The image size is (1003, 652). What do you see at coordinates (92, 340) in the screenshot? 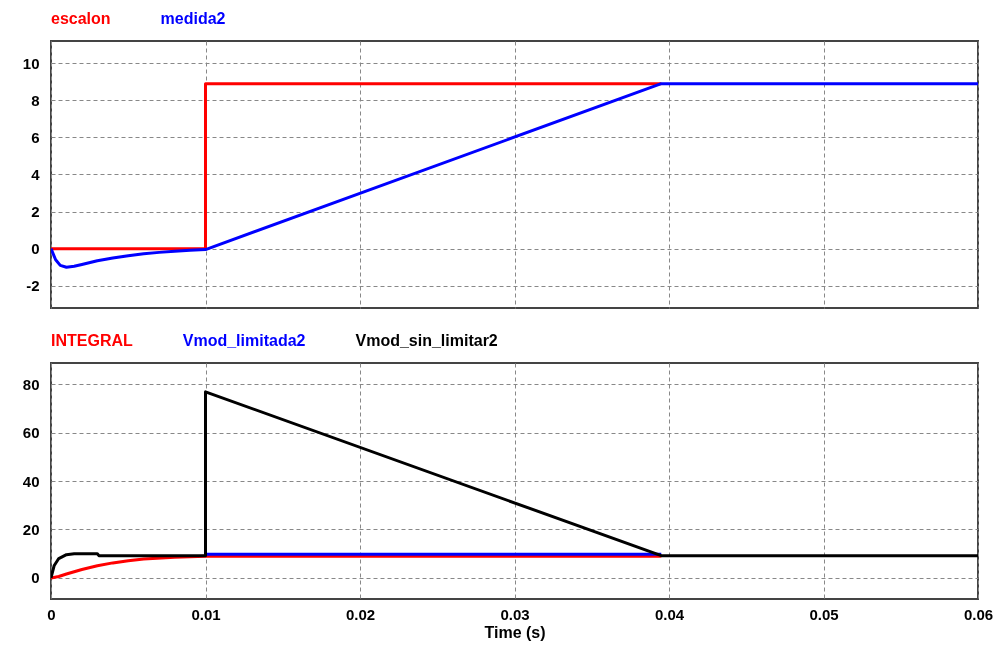
I see `text: INTEGRAL` at bounding box center [92, 340].